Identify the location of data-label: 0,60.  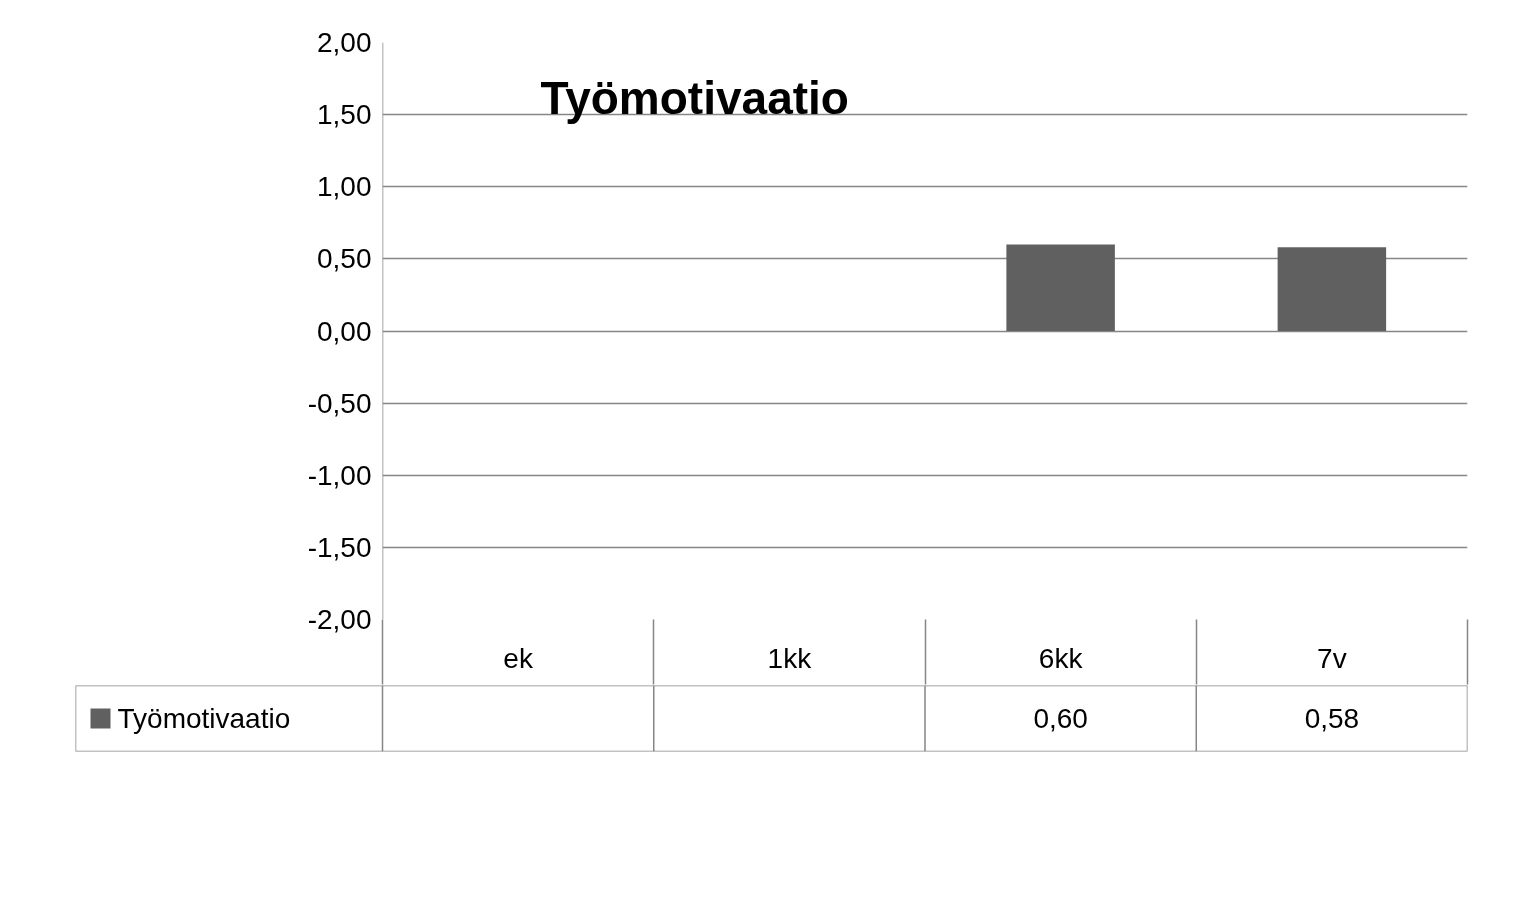
(1060, 718).